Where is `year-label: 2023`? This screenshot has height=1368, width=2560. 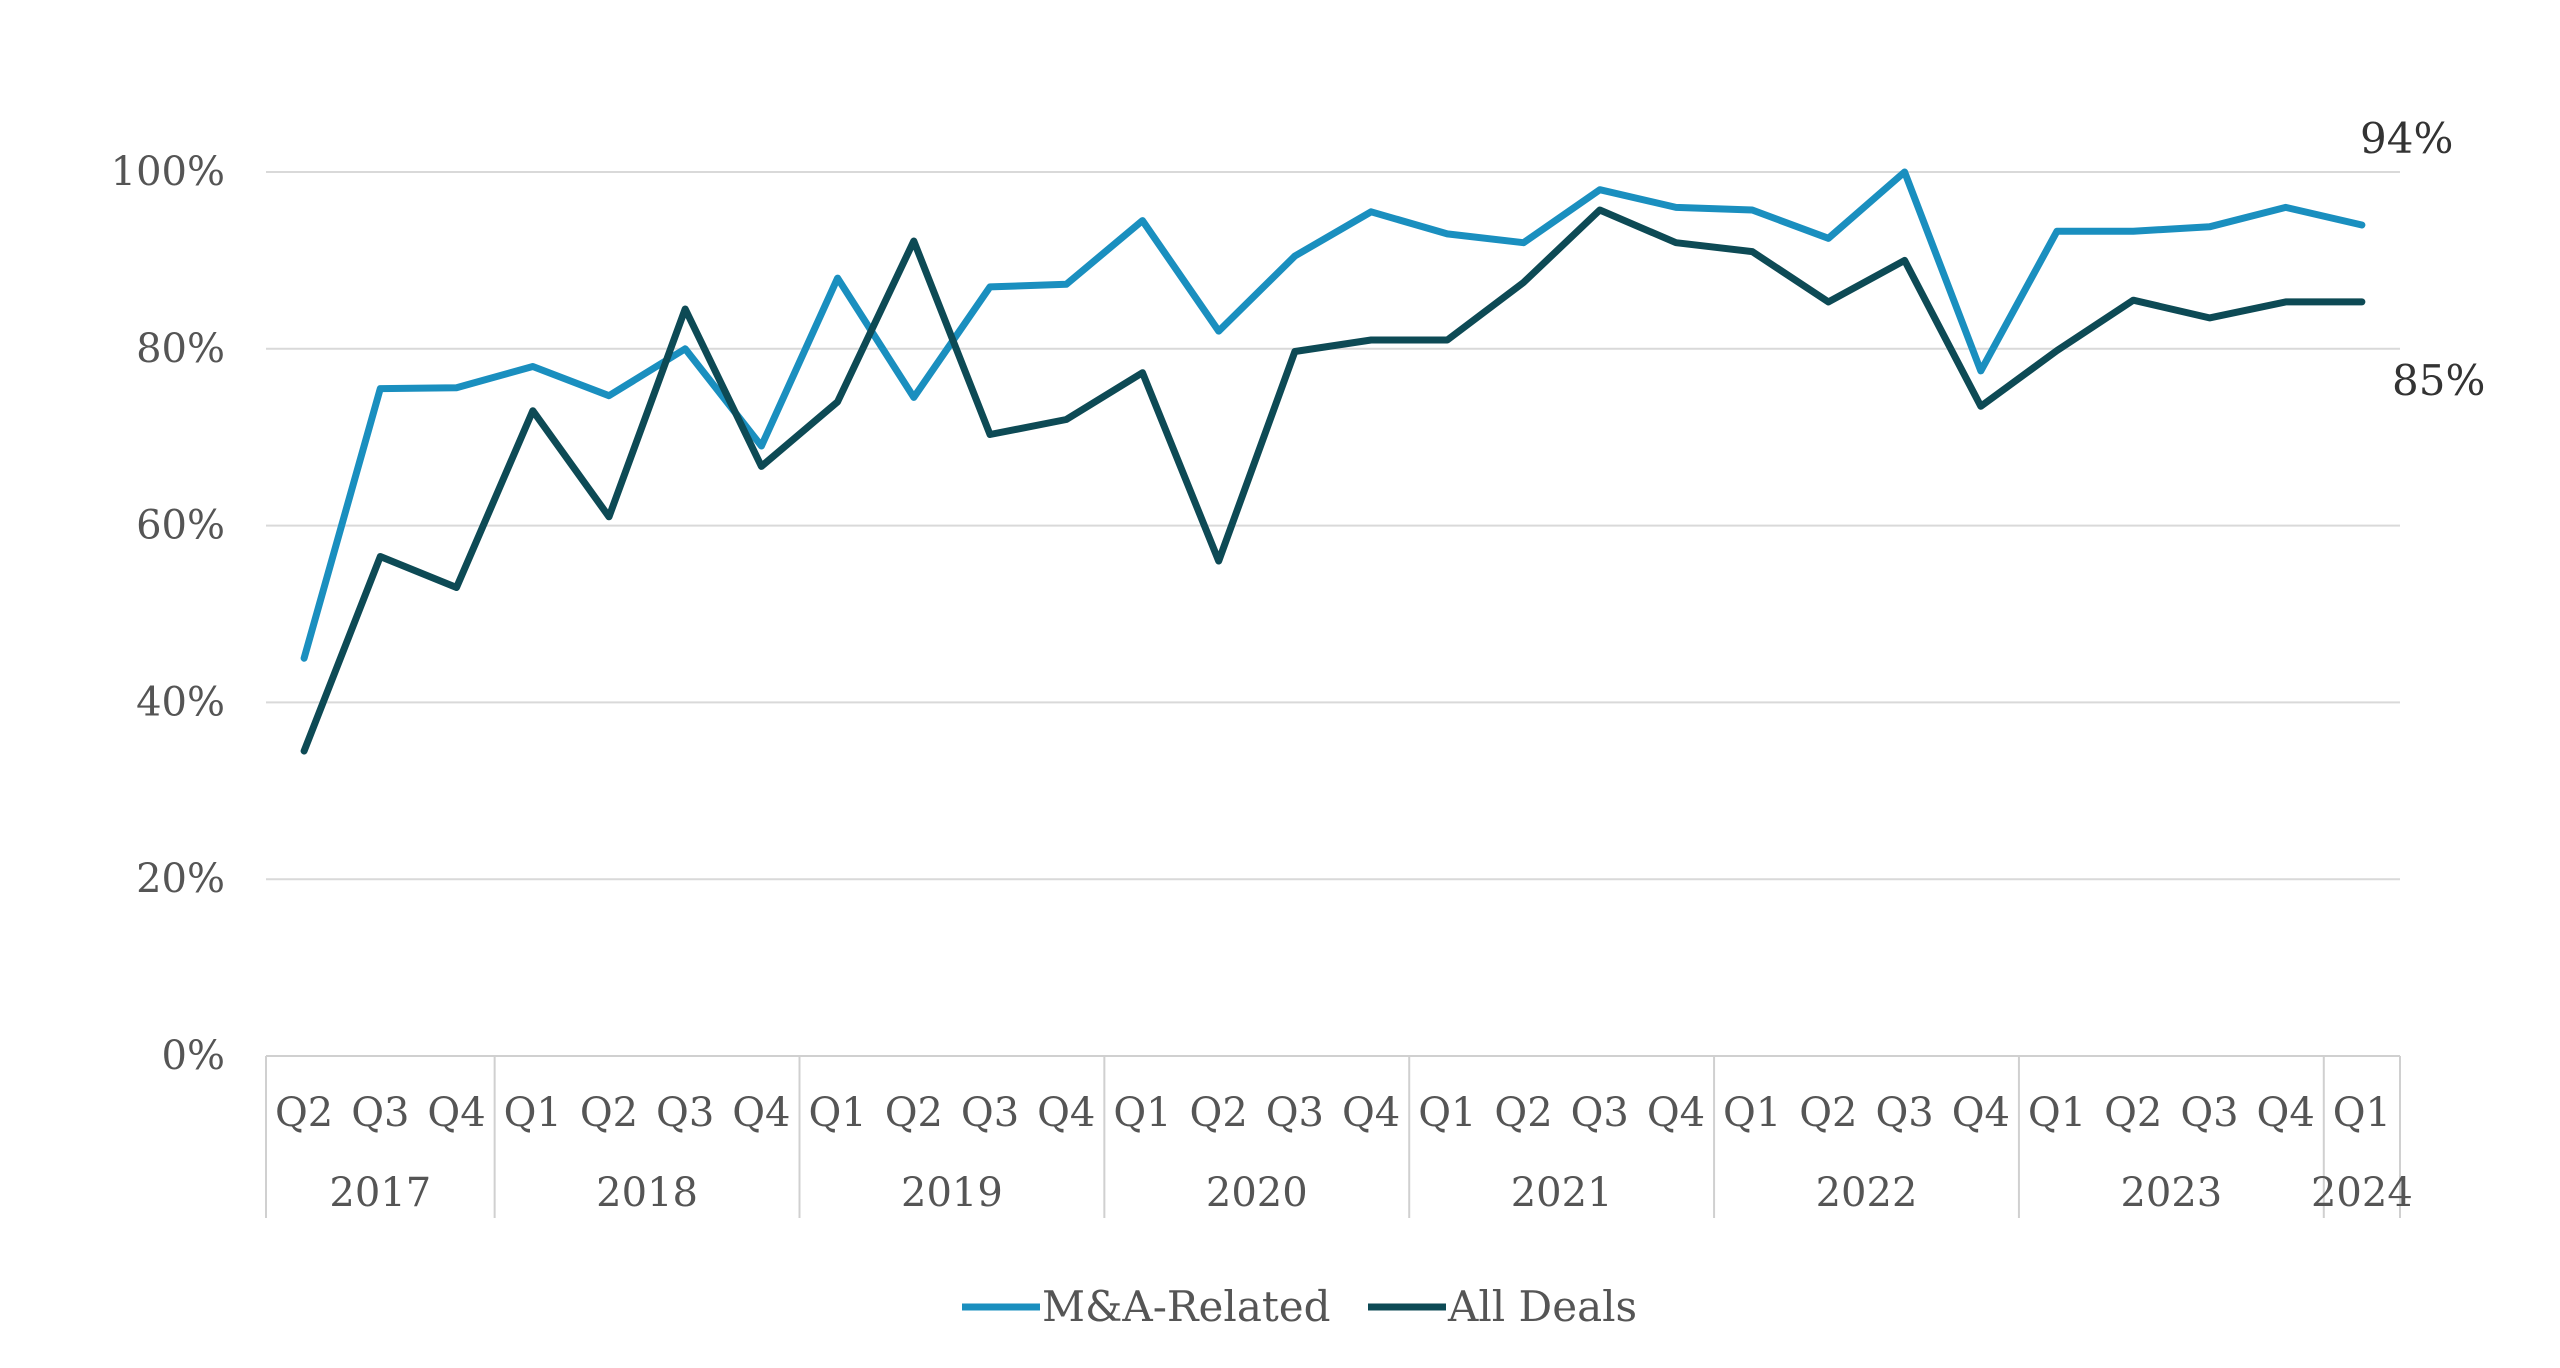
year-label: 2023 is located at coordinates (2171, 1193).